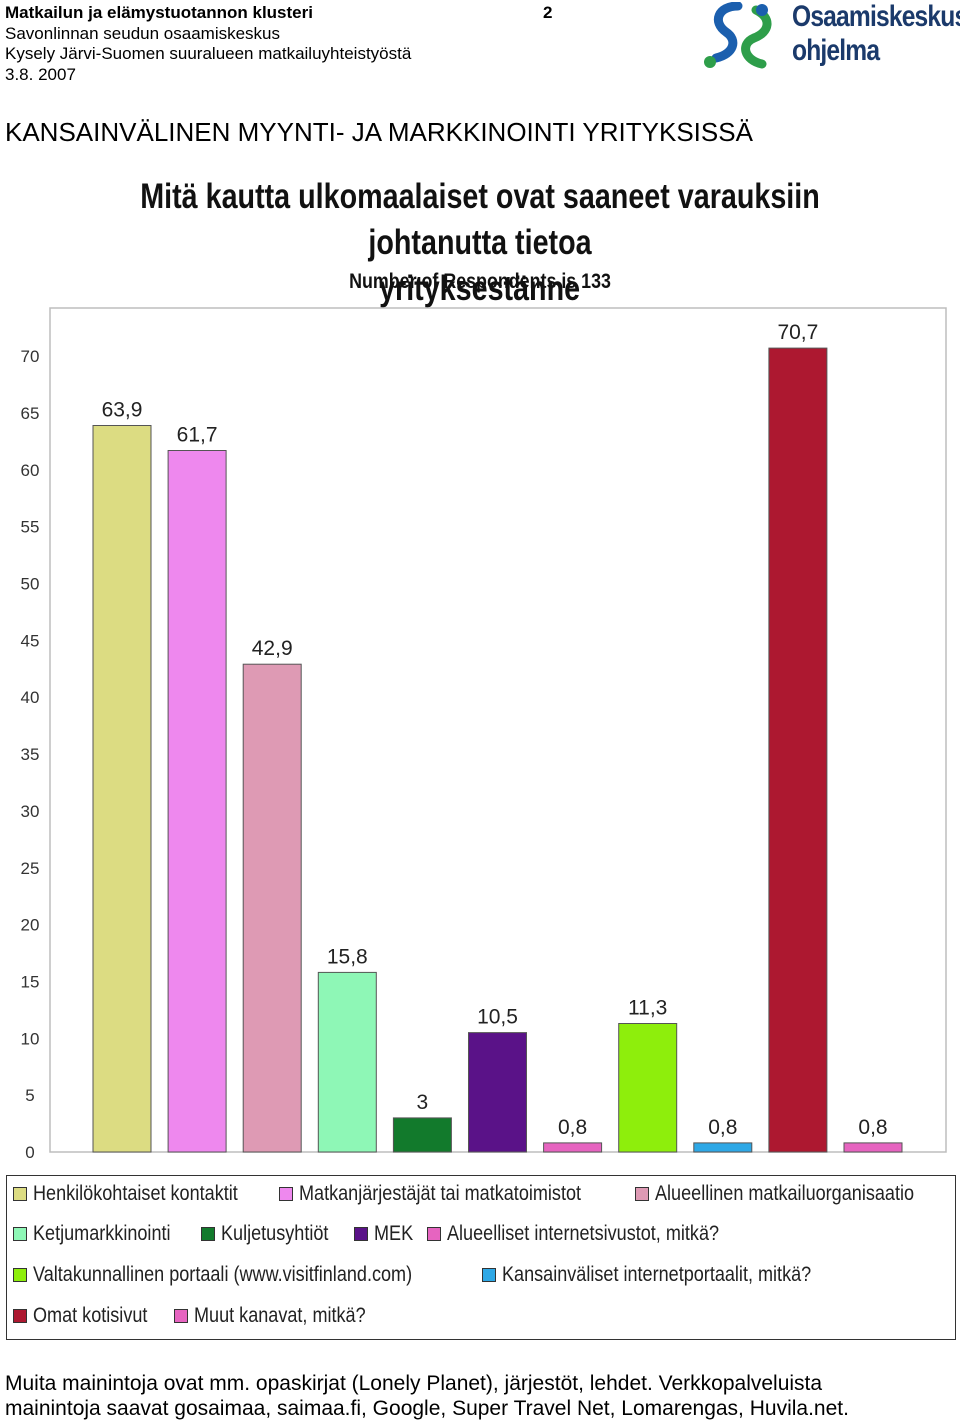 The width and height of the screenshot is (960, 1425). I want to click on y-tick-label: 20, so click(30, 925).